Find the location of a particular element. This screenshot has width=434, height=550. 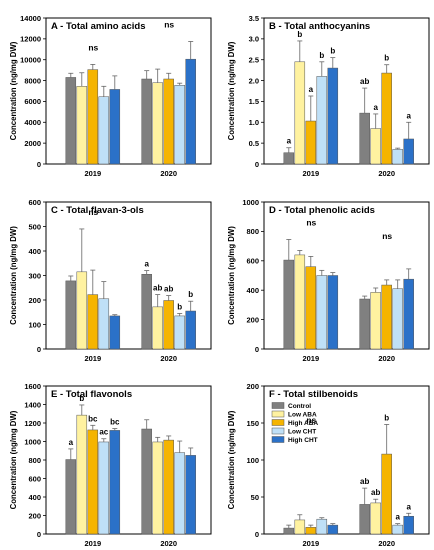

y-tick-label: 3.0 is located at coordinates (254, 39).